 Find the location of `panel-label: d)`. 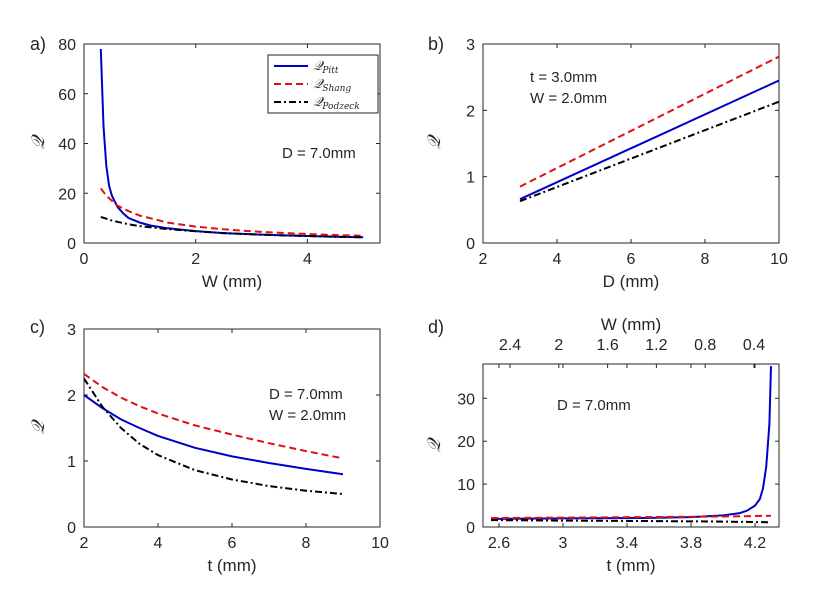

panel-label: d) is located at coordinates (436, 327).